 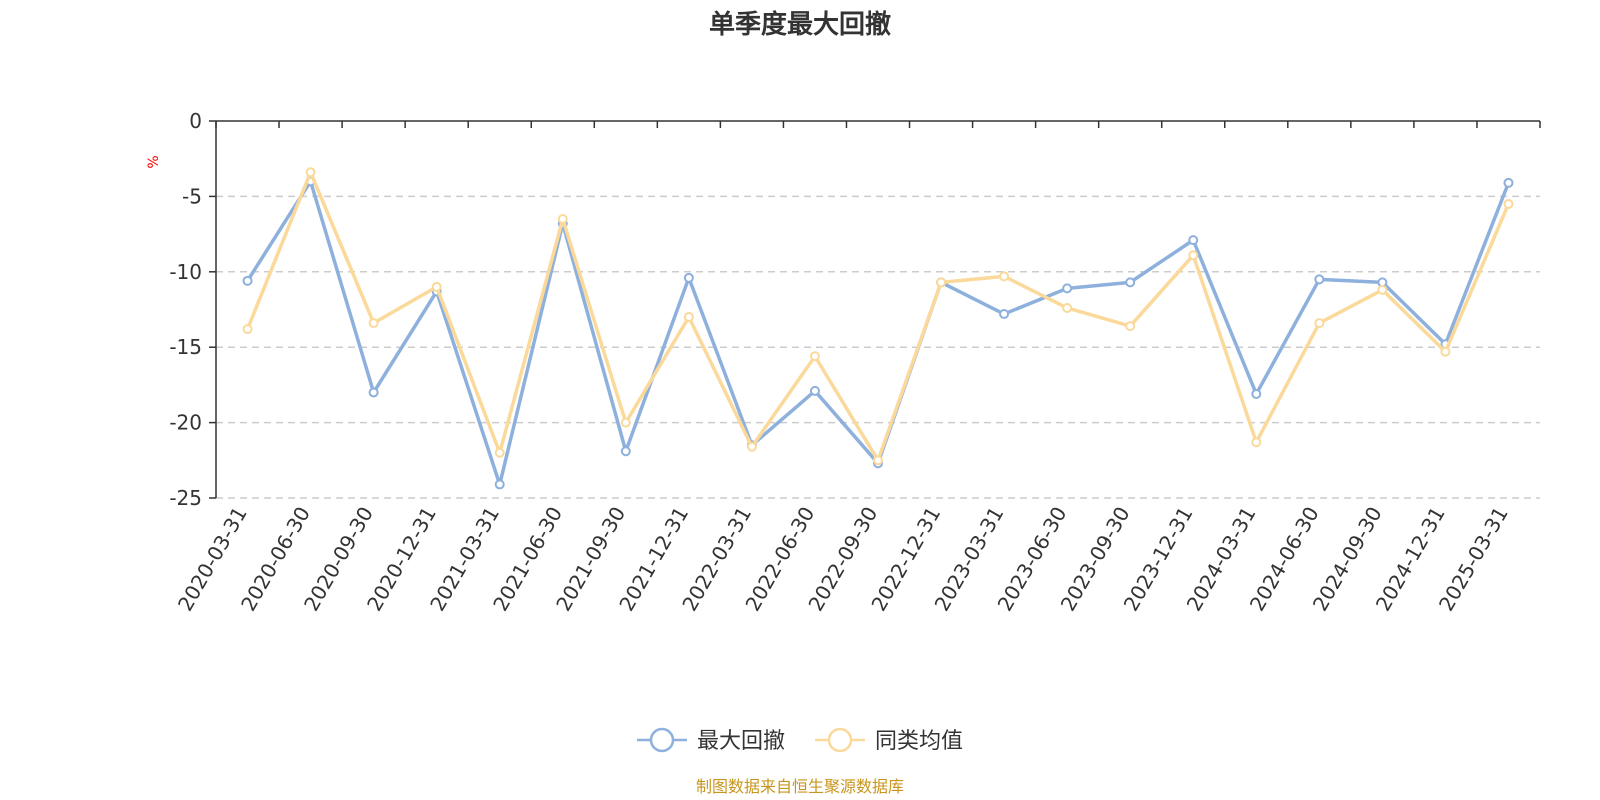 I want to click on legend-item-2: 同类均值, so click(x=889, y=740).